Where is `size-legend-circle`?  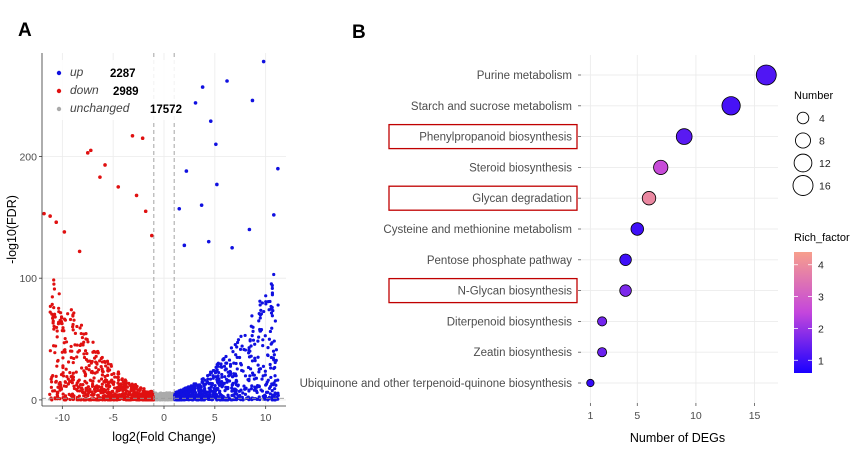
size-legend-circle is located at coordinates (803, 163).